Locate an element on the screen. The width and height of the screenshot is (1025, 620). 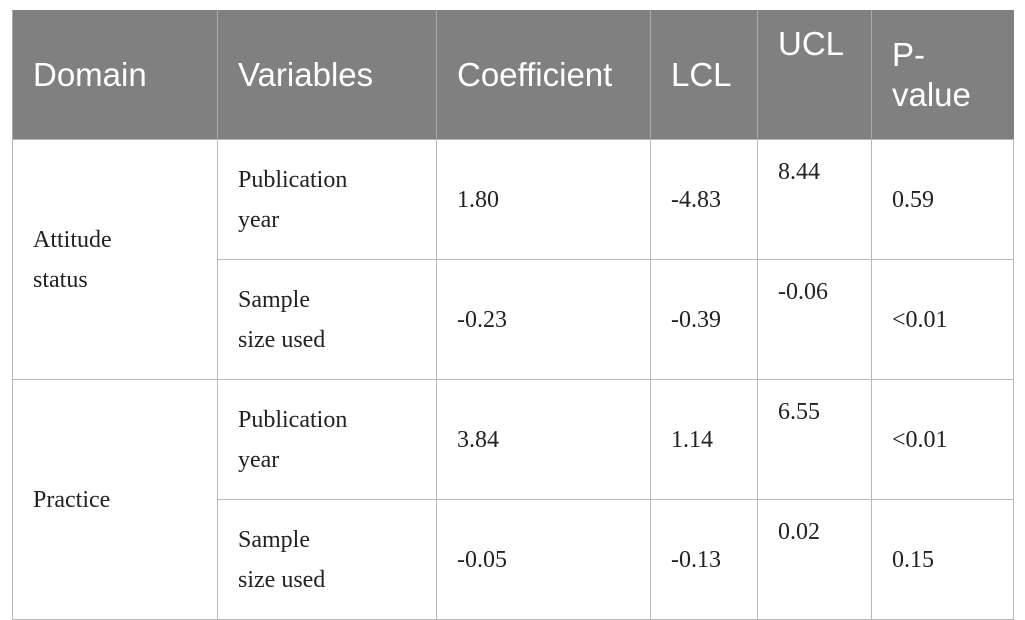
cell-text: 1.80 is located at coordinates (478, 199).